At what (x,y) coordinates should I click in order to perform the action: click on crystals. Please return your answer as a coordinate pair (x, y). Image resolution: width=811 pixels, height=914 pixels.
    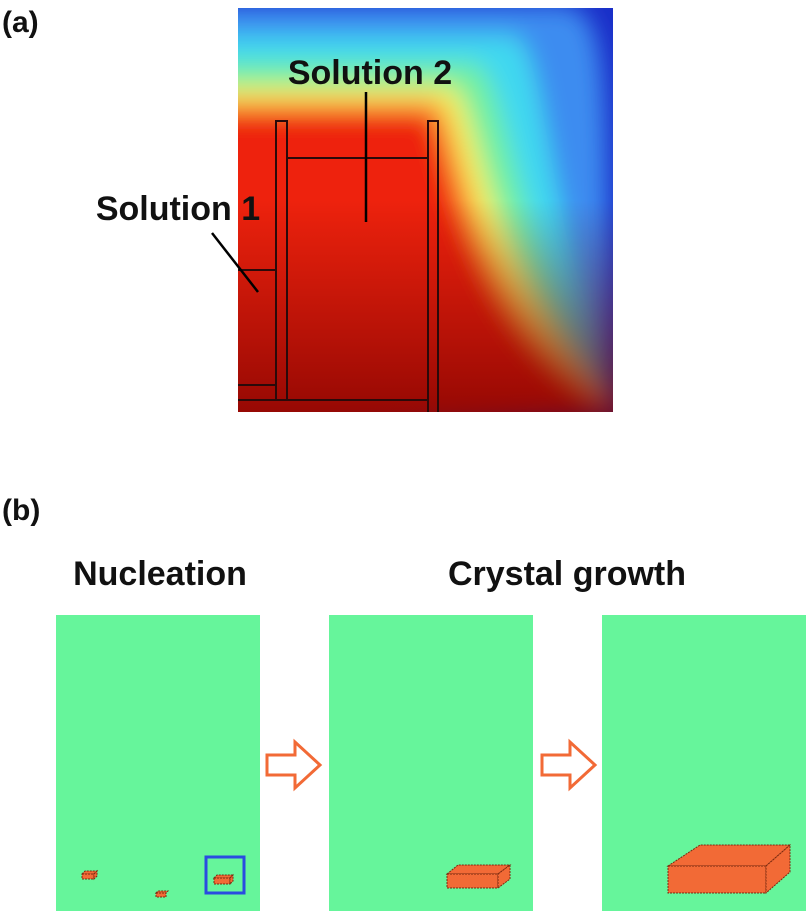
    Looking at the image, I should click on (436, 870).